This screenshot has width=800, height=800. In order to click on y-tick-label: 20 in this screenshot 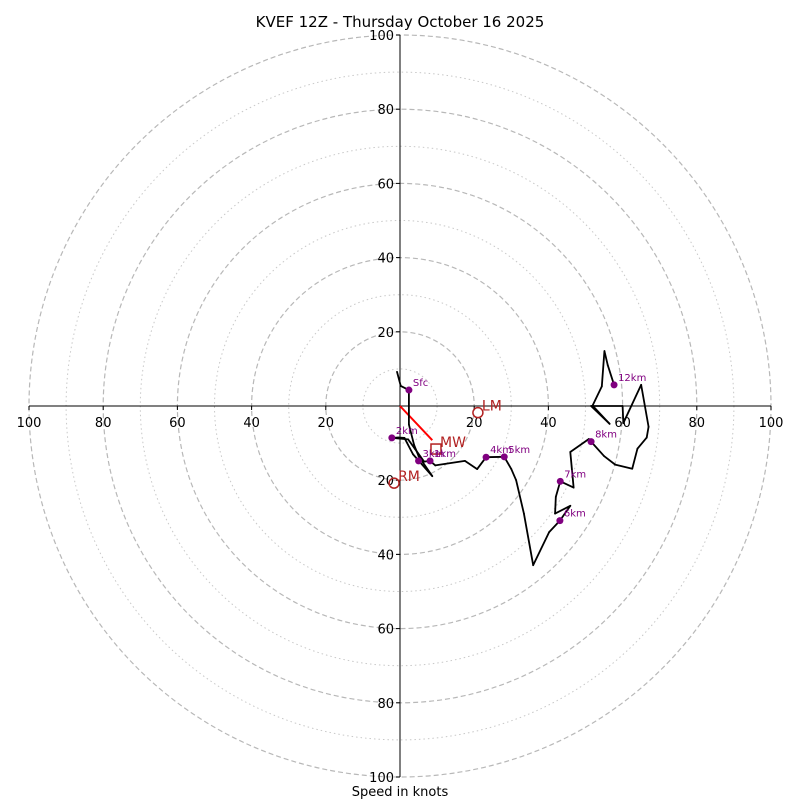, I will do `click(385, 333)`.